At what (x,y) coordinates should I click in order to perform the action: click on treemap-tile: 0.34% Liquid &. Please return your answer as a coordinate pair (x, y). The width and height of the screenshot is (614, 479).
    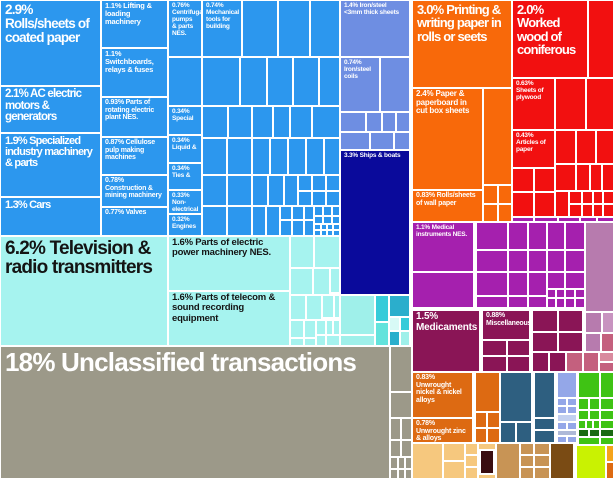
    Looking at the image, I should click on (185, 149).